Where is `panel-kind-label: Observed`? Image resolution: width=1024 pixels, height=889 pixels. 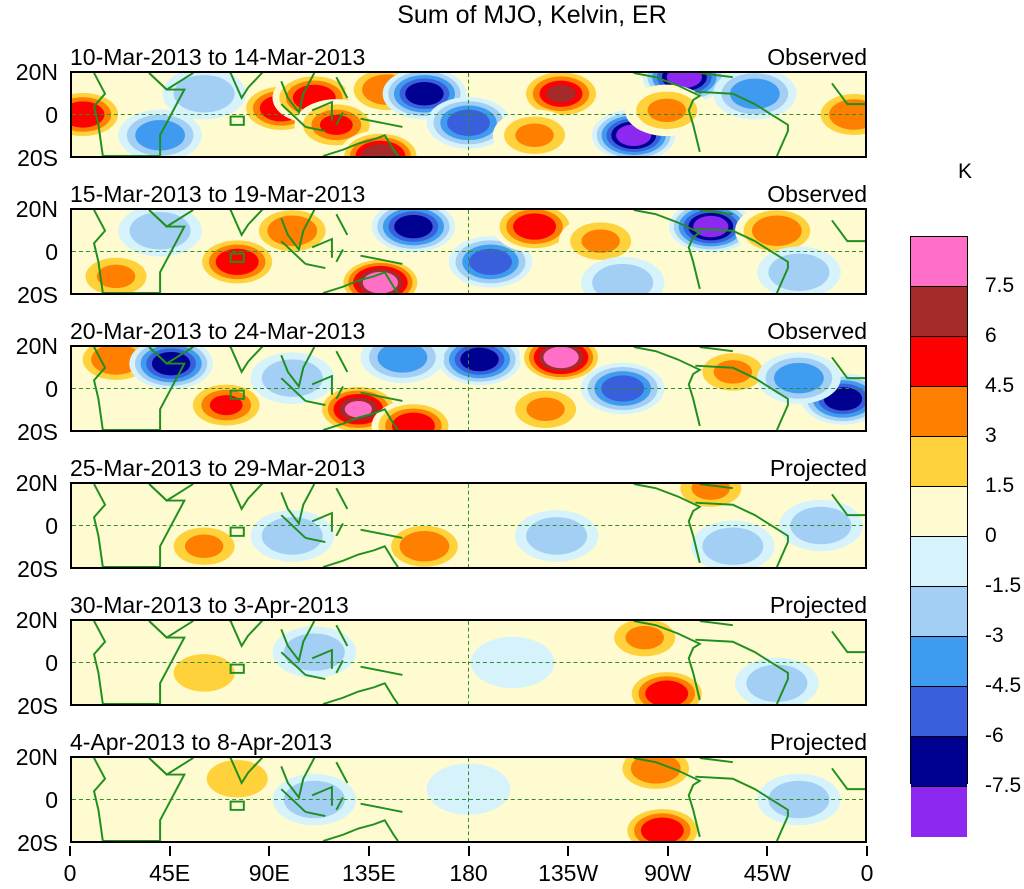
panel-kind-label: Observed is located at coordinates (817, 194).